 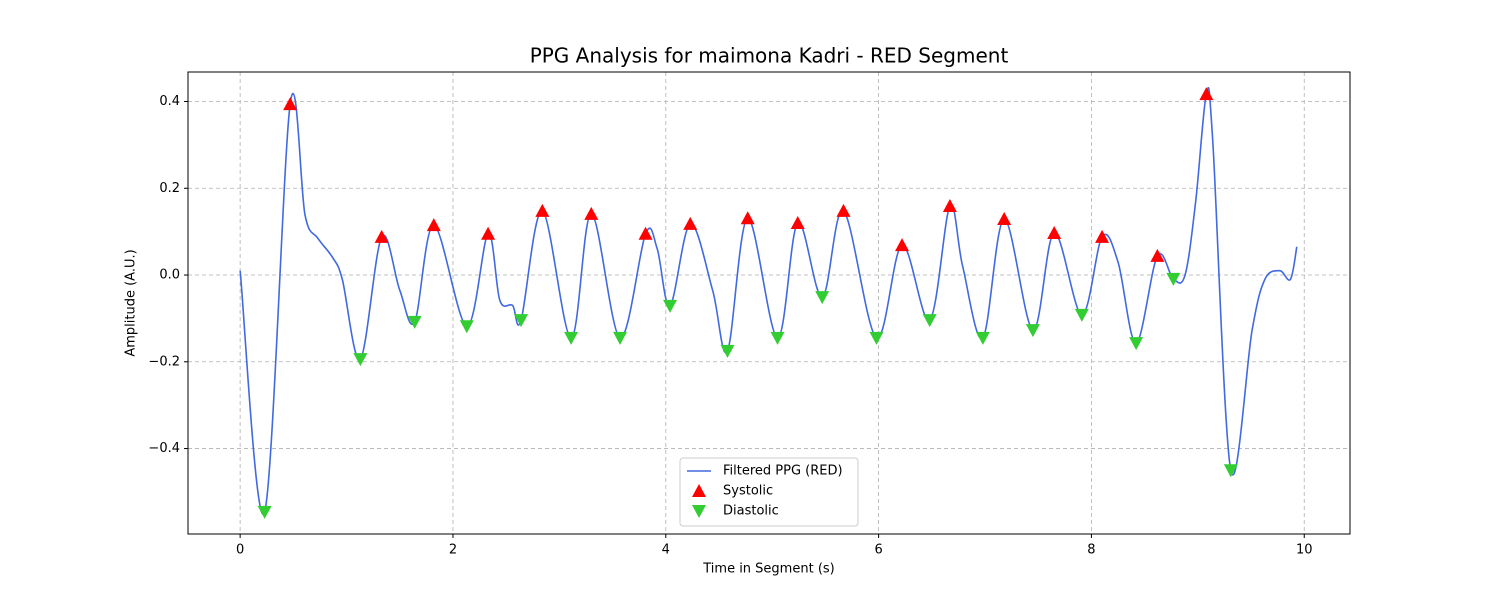 I want to click on y-tick-label: −0.4, so click(x=164, y=448).